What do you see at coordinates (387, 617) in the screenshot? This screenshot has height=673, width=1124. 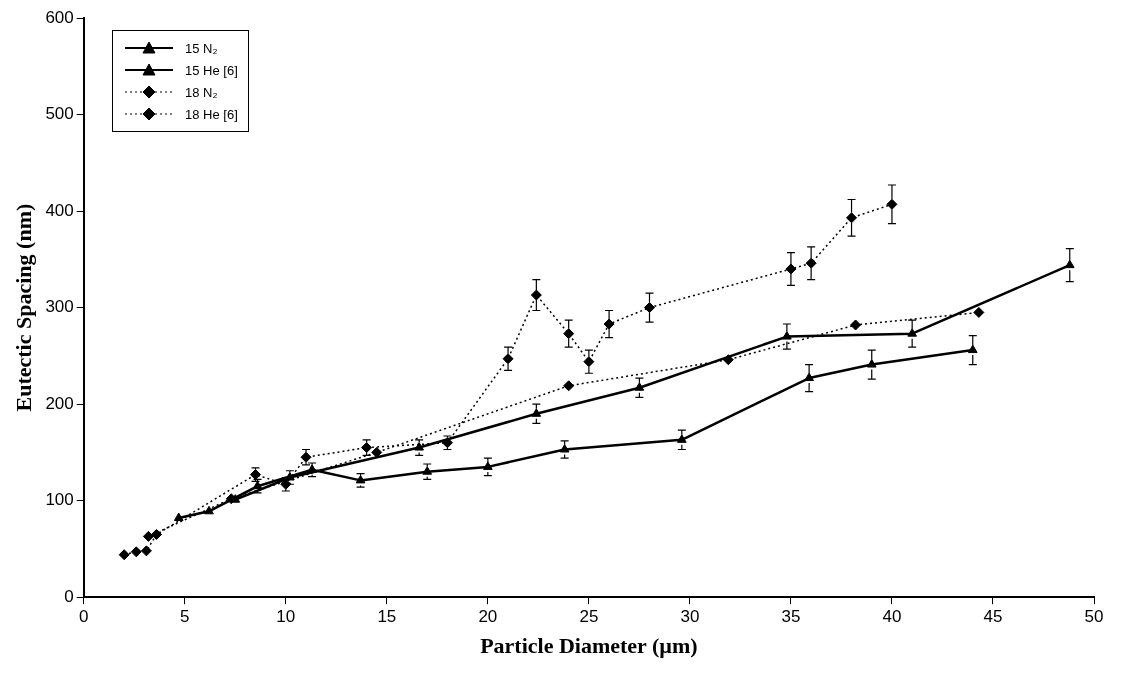 I see `x-tick-label: 15` at bounding box center [387, 617].